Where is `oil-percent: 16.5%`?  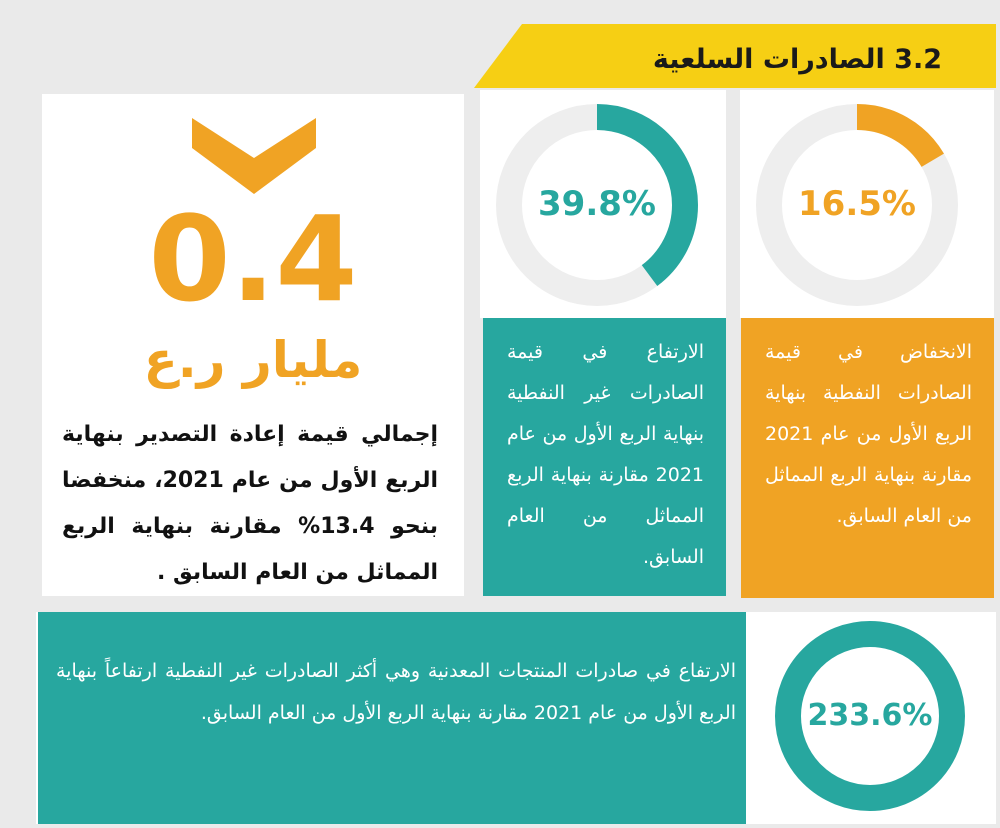 oil-percent: 16.5% is located at coordinates (857, 204).